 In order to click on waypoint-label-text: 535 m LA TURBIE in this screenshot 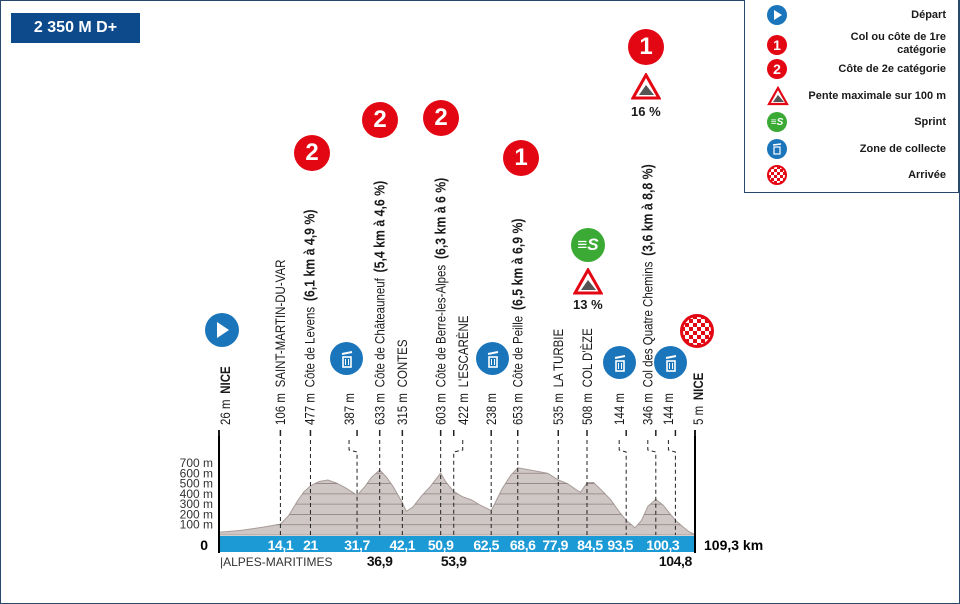, I will do `click(558, 374)`.